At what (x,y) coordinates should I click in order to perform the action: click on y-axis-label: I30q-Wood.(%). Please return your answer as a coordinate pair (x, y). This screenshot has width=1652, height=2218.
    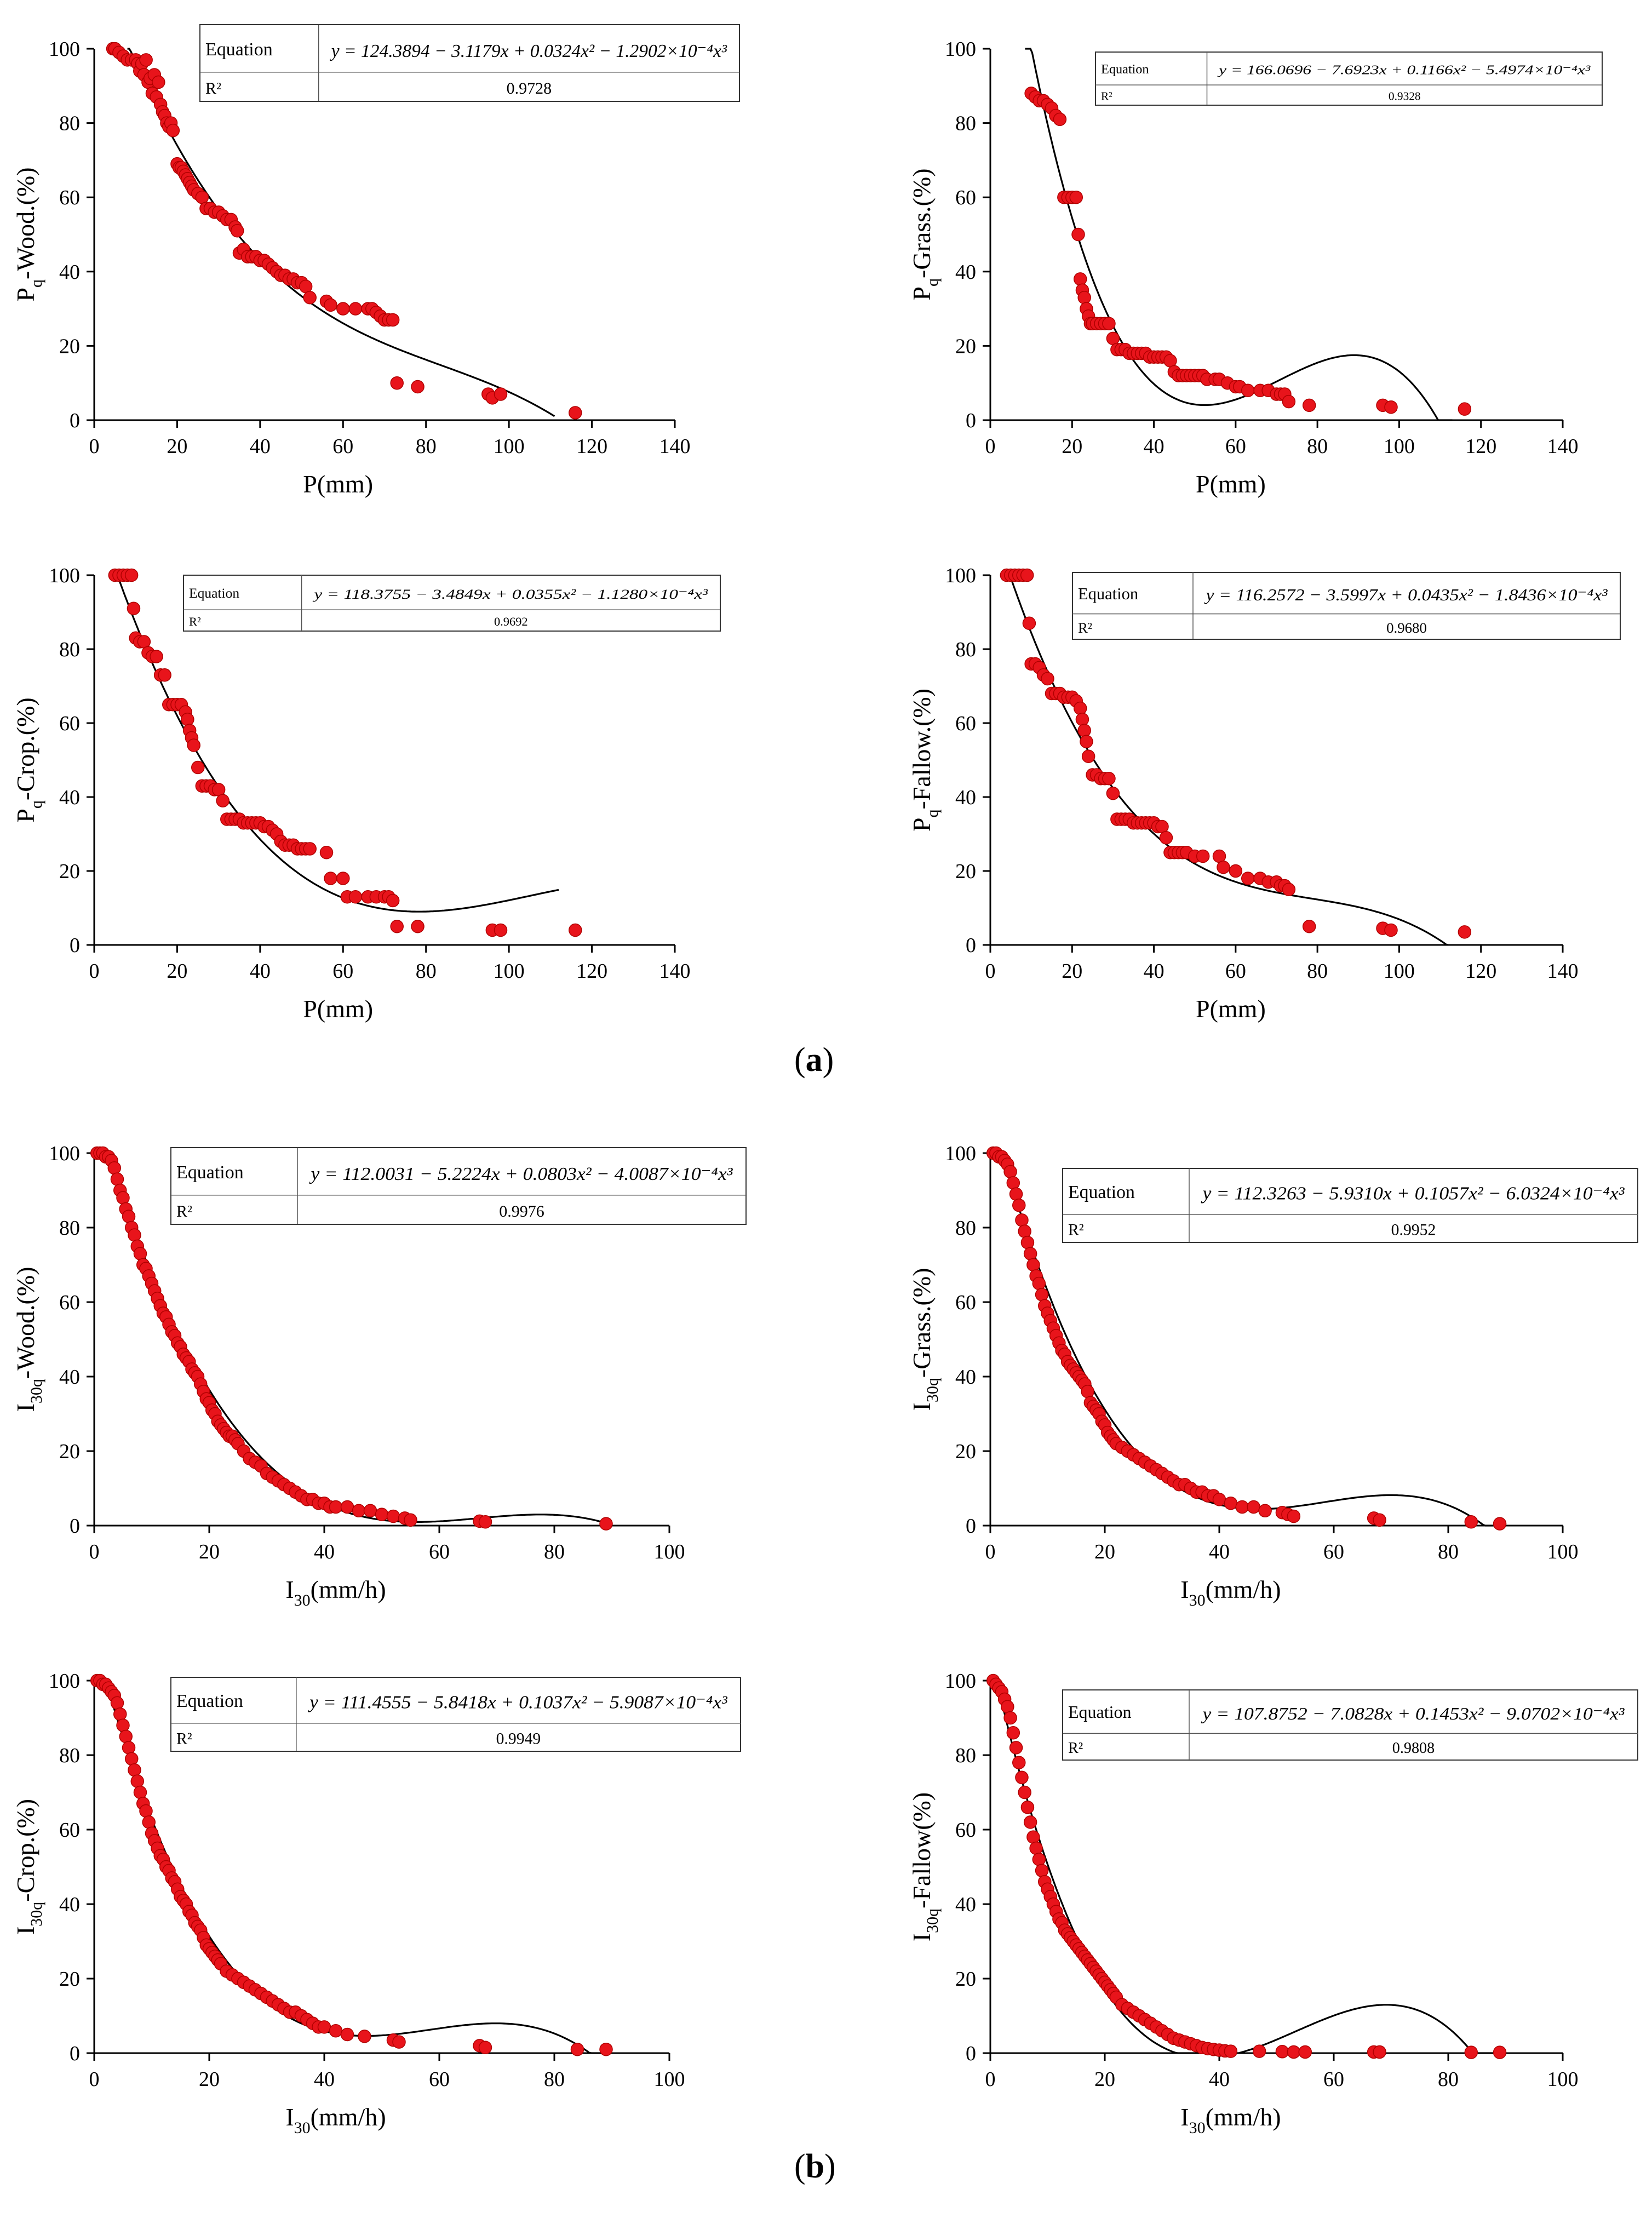
    Looking at the image, I should click on (28, 1339).